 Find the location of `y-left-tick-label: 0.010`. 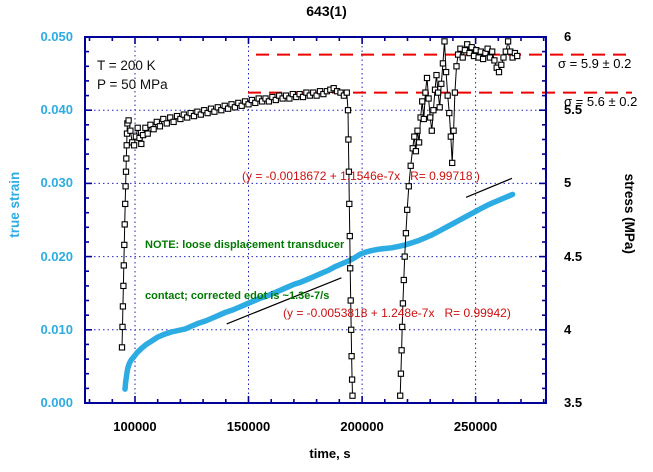

y-left-tick-label: 0.010 is located at coordinates (56, 329).